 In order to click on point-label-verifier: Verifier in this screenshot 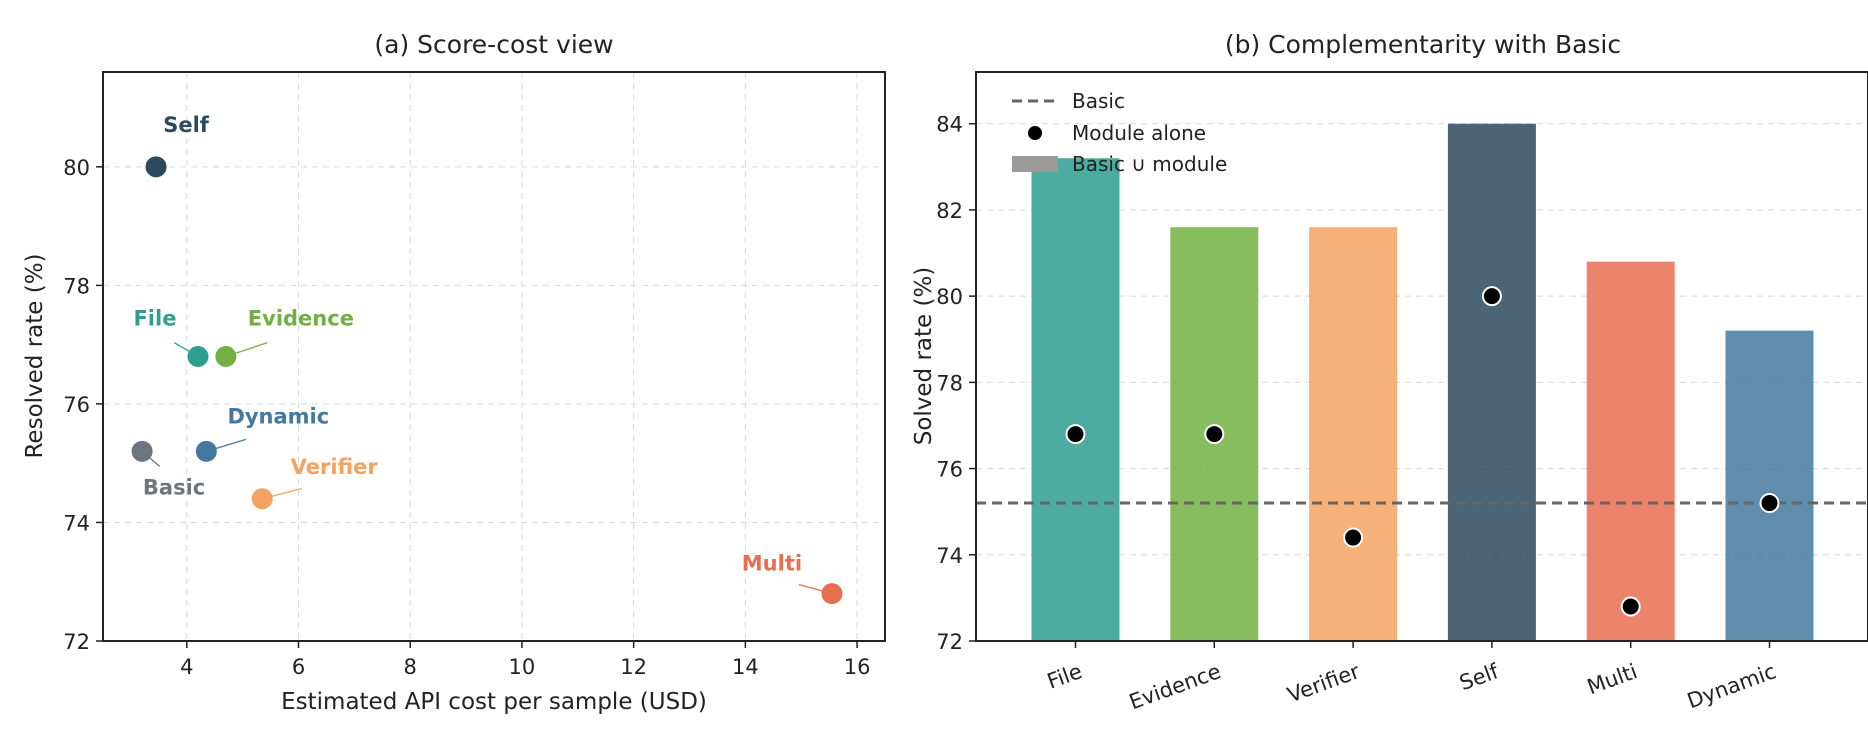, I will do `click(335, 467)`.